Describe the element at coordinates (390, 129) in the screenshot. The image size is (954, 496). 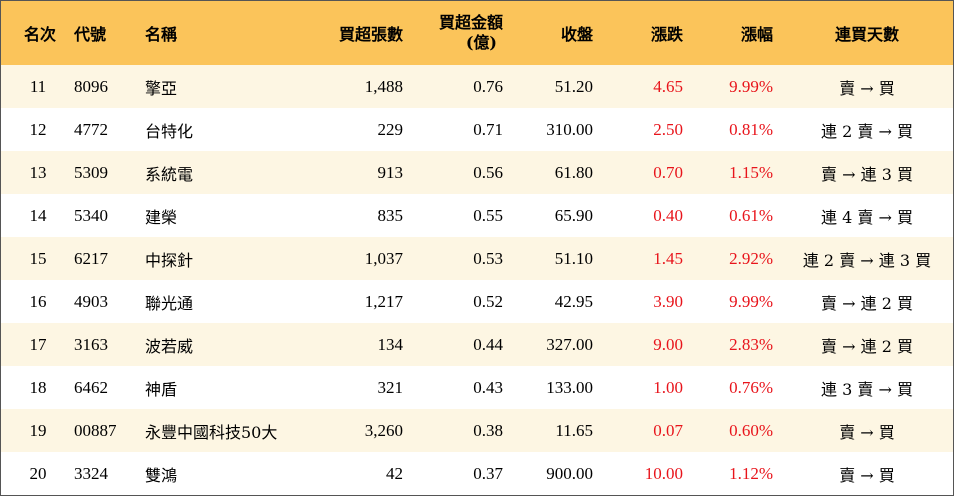
I see `cell-volume: 229` at that location.